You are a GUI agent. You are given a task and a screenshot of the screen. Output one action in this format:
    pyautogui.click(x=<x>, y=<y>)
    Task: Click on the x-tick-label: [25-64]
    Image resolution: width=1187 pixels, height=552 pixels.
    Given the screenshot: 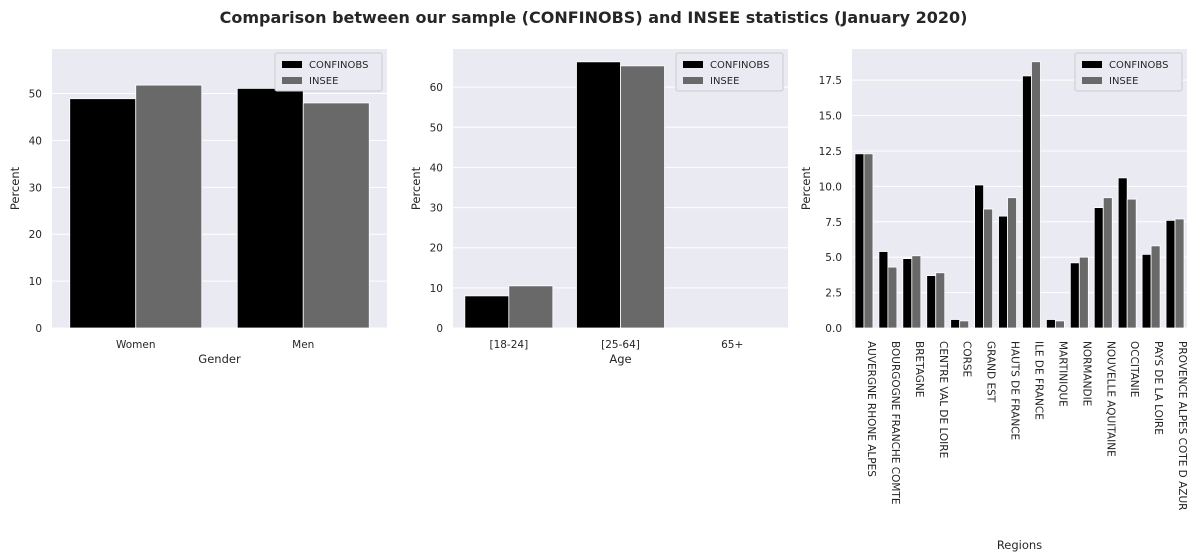 What is the action you would take?
    pyautogui.click(x=620, y=345)
    